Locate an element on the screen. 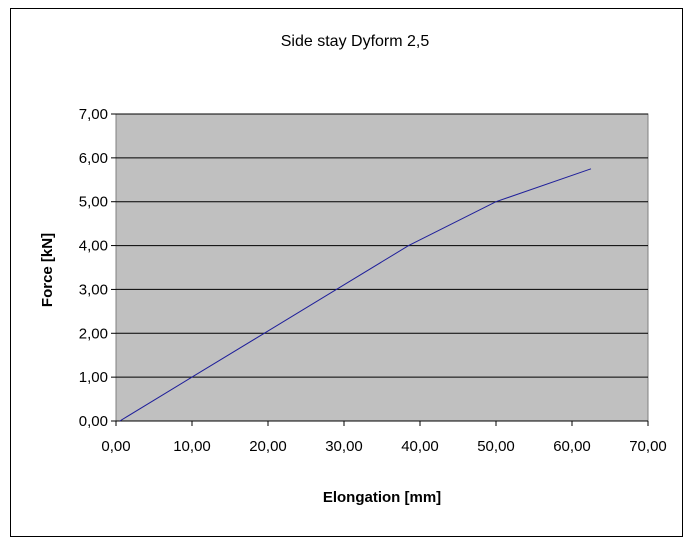 The width and height of the screenshot is (691, 537). chart-title: Side stay Dyform 2,5 is located at coordinates (355, 41).